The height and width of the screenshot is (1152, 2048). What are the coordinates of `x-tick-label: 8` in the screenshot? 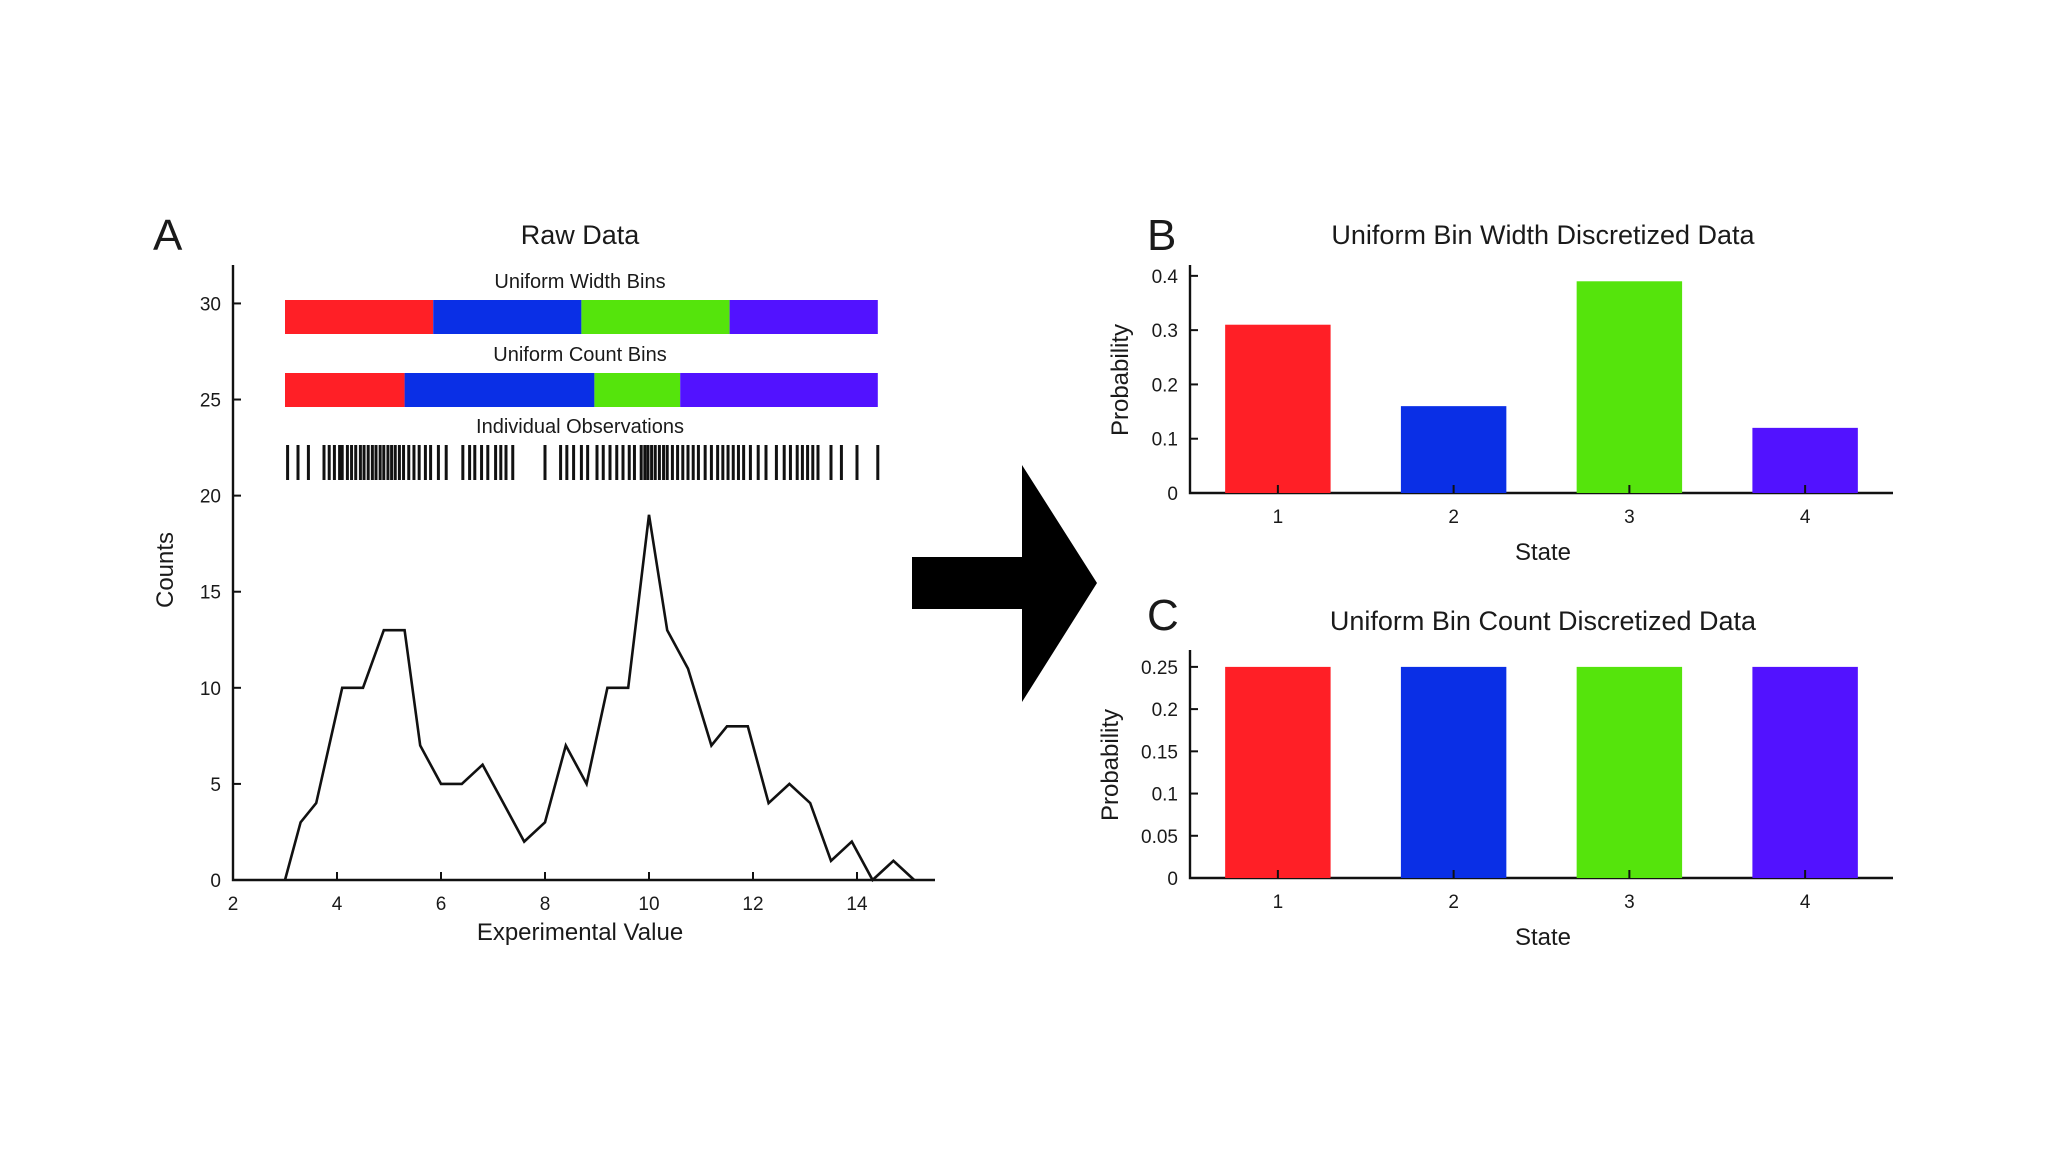 It's located at (545, 904).